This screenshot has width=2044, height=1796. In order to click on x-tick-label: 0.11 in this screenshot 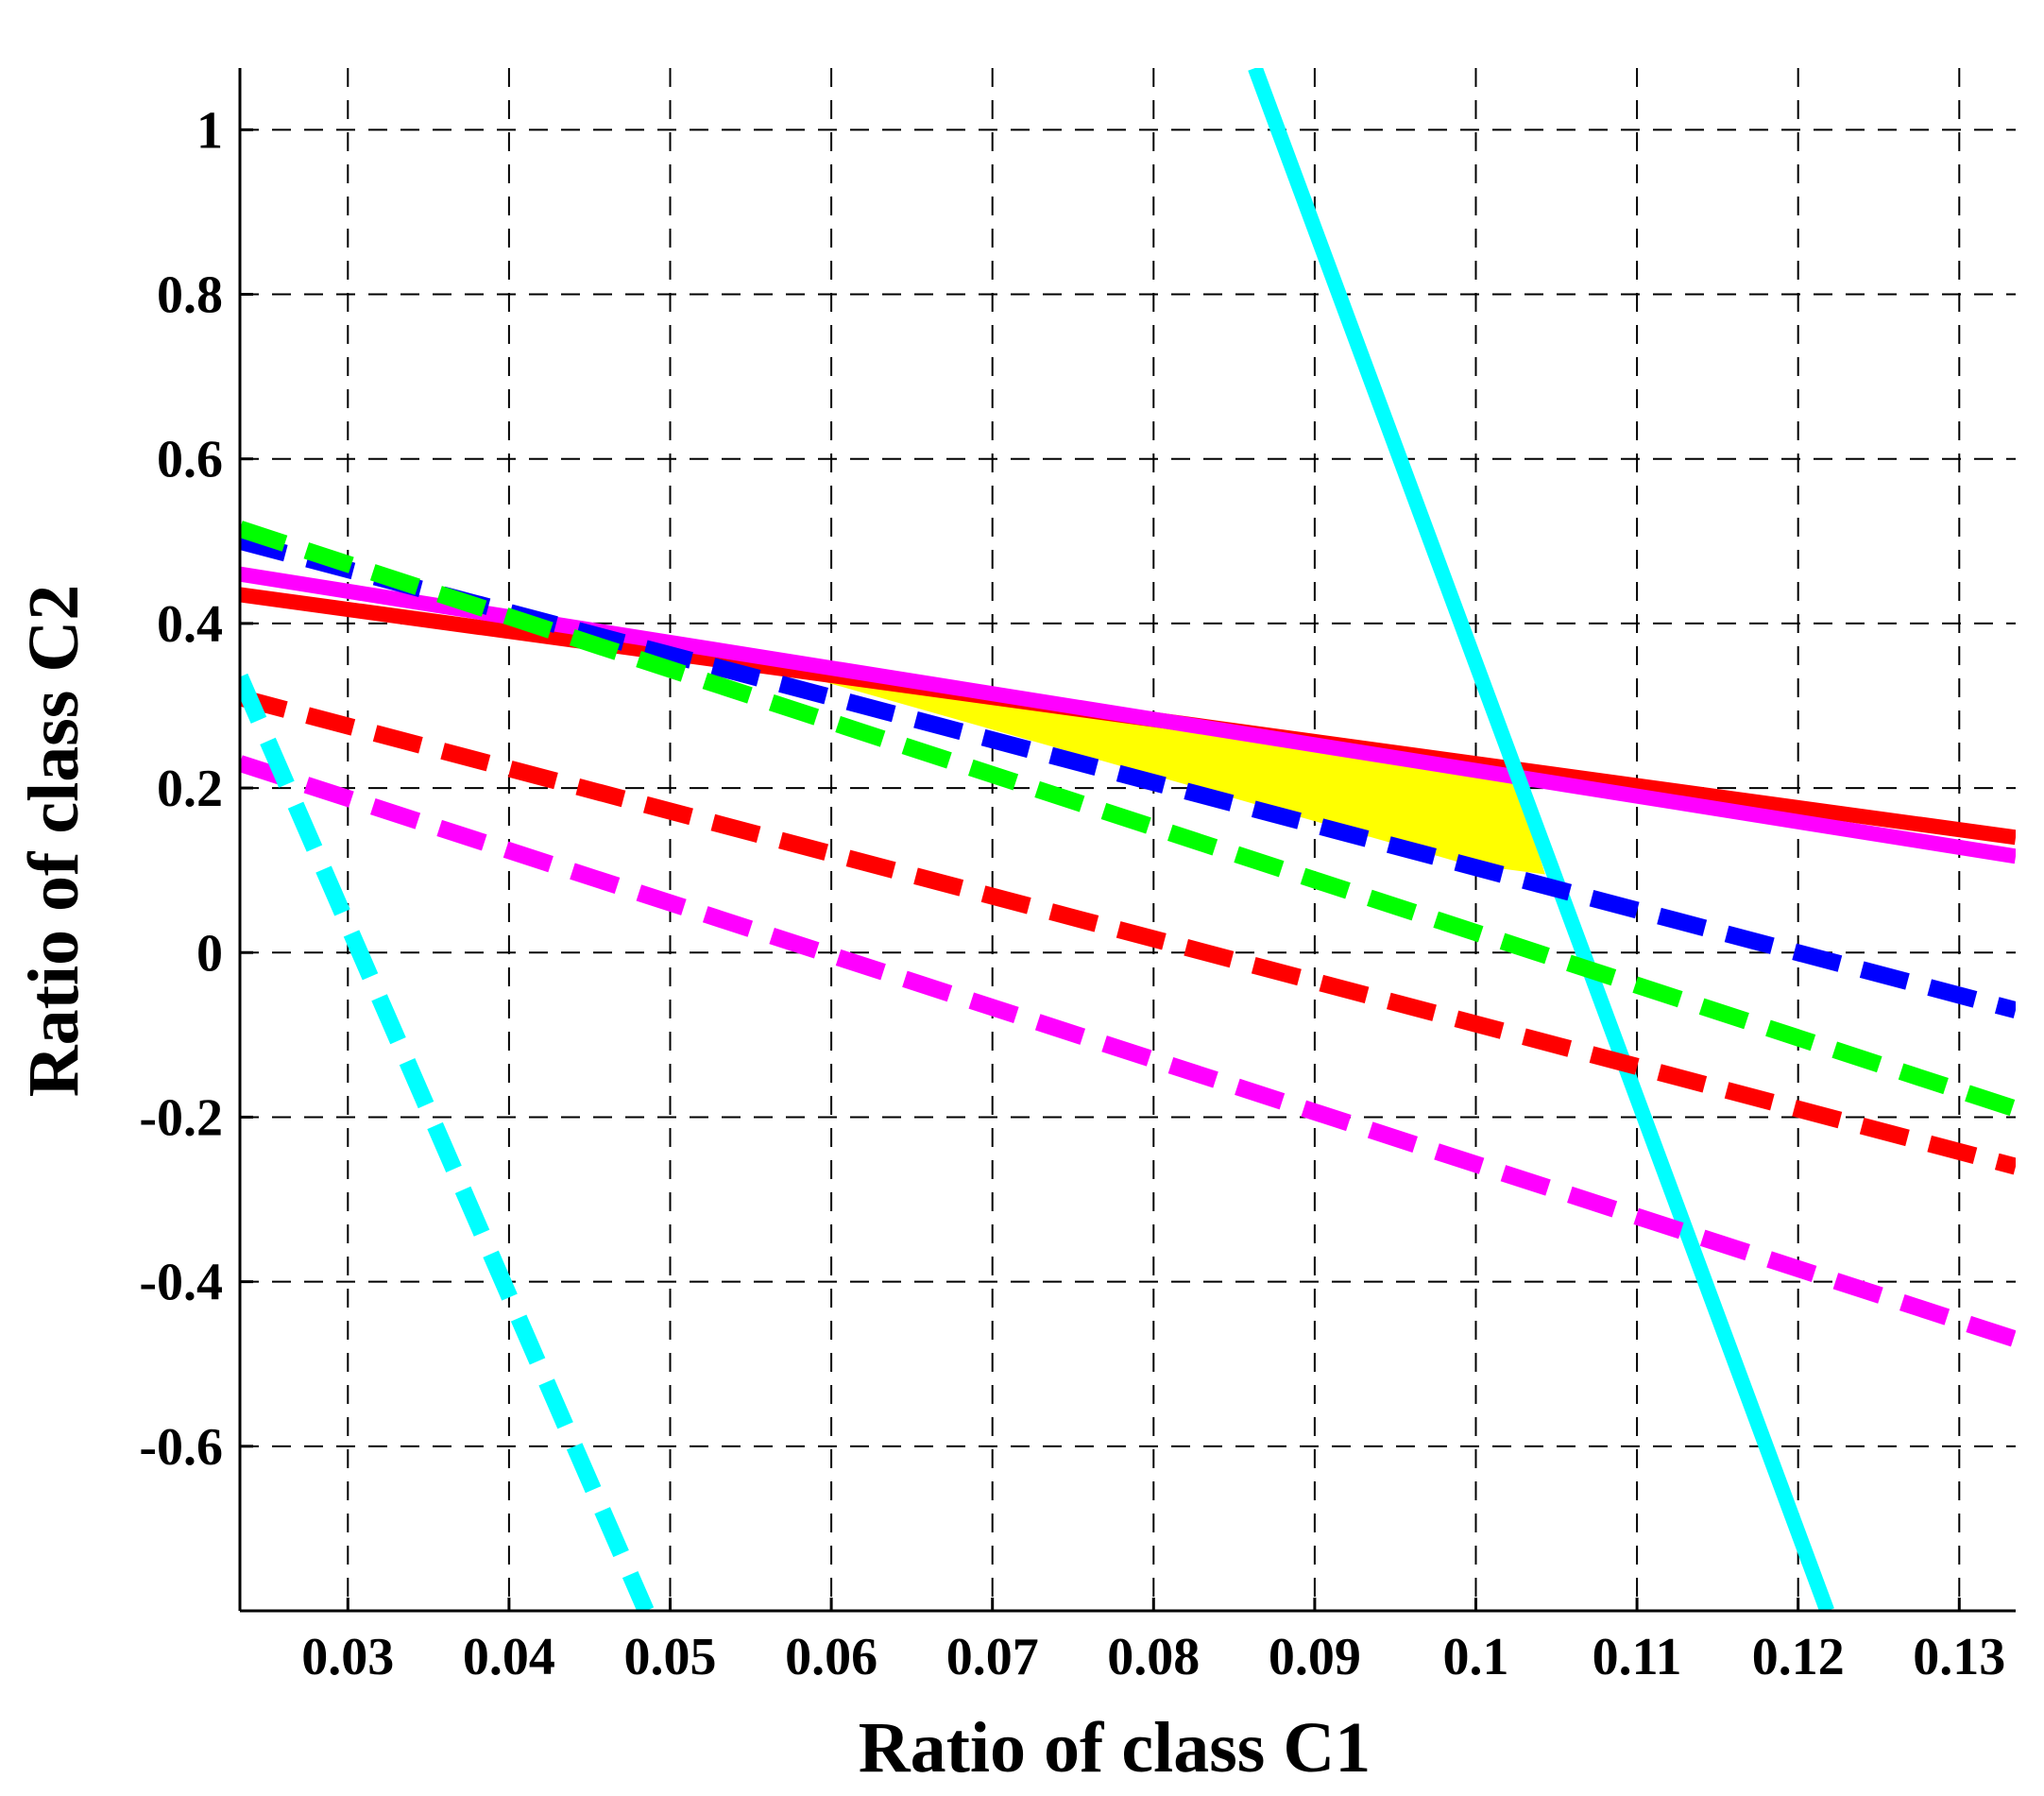, I will do `click(1637, 1657)`.